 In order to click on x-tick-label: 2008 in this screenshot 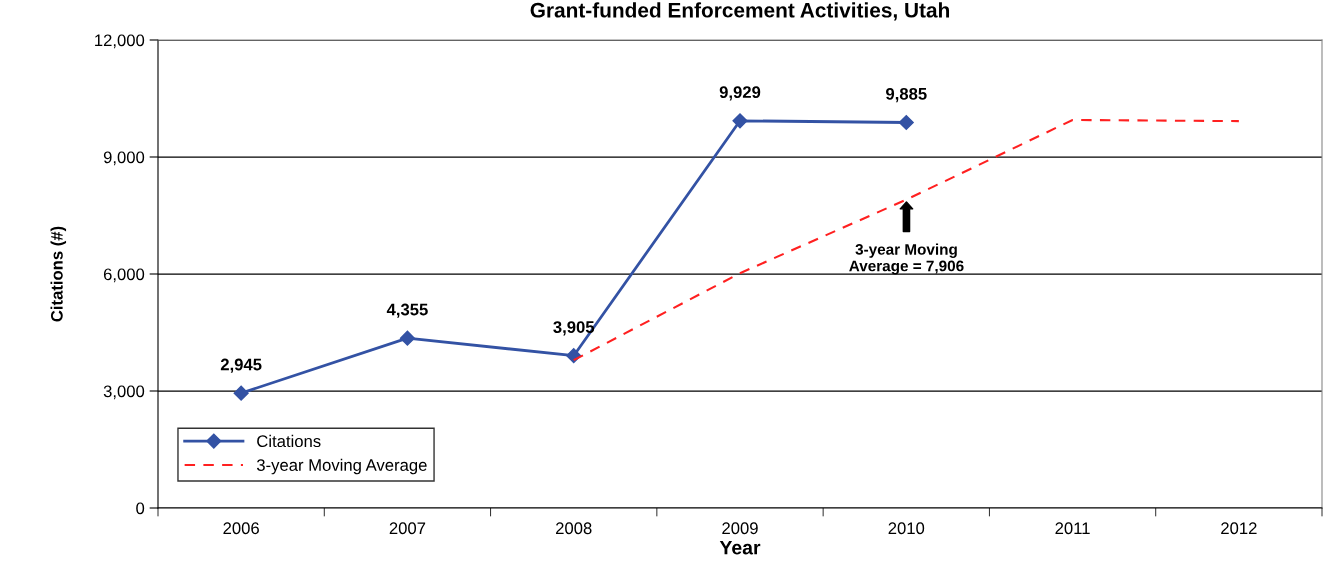, I will do `click(574, 528)`.